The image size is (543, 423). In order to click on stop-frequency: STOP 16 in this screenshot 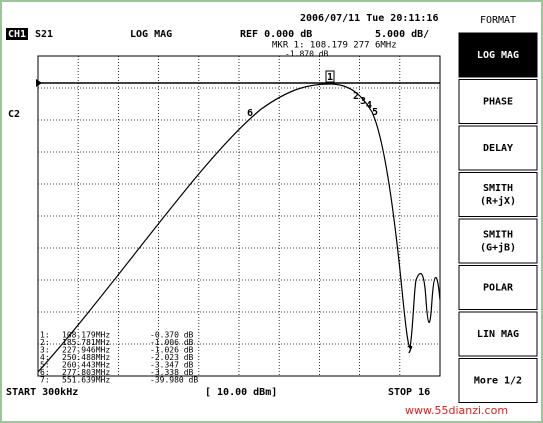, I will do `click(409, 392)`.